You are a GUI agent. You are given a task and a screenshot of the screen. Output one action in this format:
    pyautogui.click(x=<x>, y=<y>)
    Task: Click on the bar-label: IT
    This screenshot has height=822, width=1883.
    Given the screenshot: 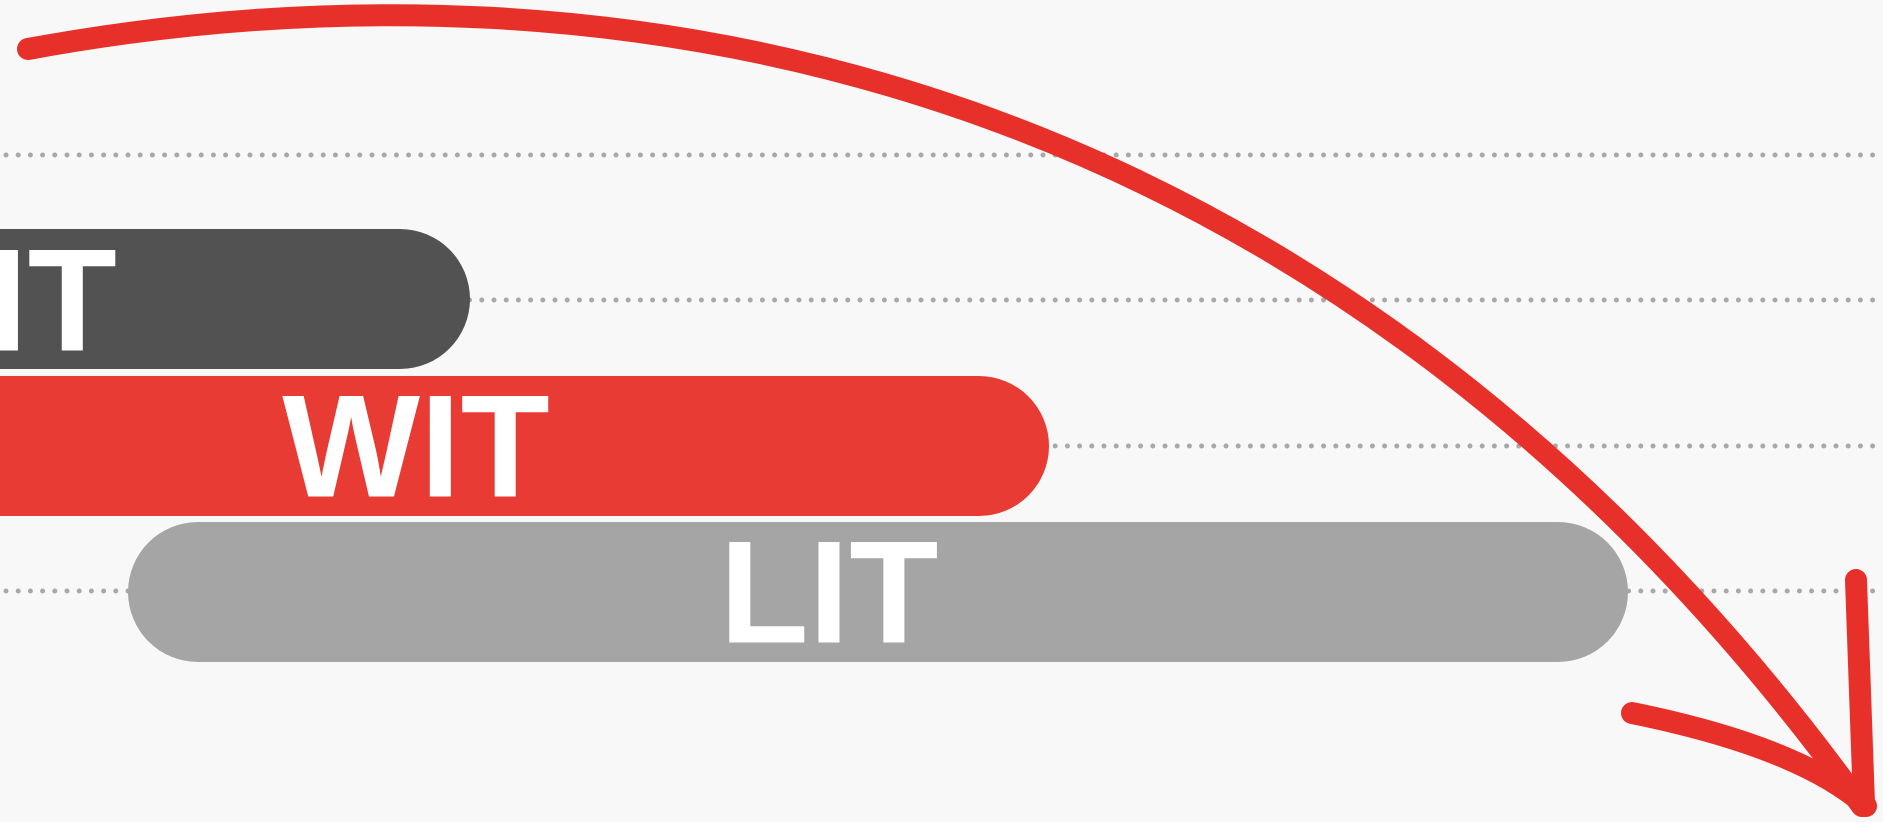 What is the action you would take?
    pyautogui.click(x=58, y=300)
    